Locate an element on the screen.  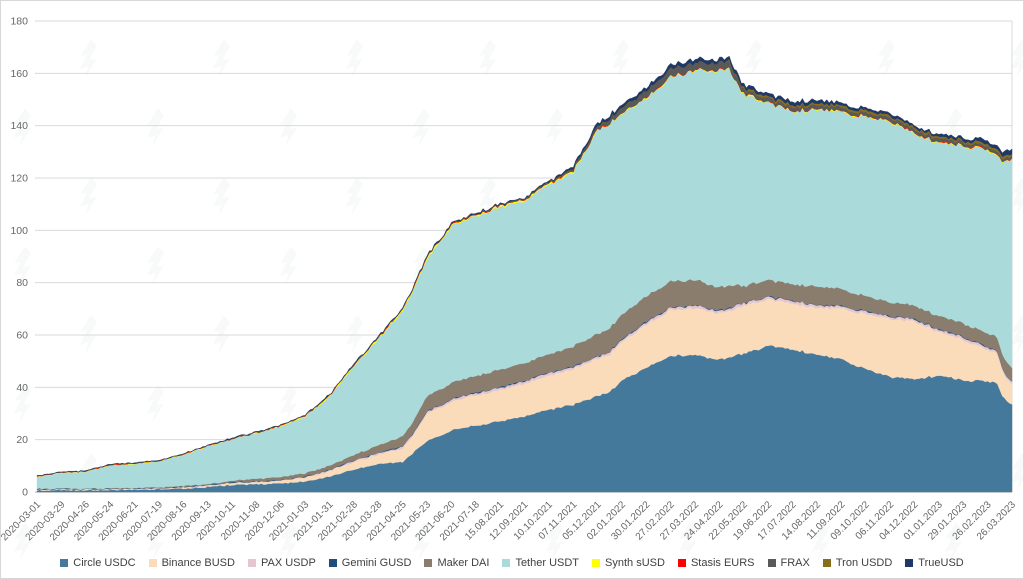
legend-label: Binance BUSD is located at coordinates (198, 563).